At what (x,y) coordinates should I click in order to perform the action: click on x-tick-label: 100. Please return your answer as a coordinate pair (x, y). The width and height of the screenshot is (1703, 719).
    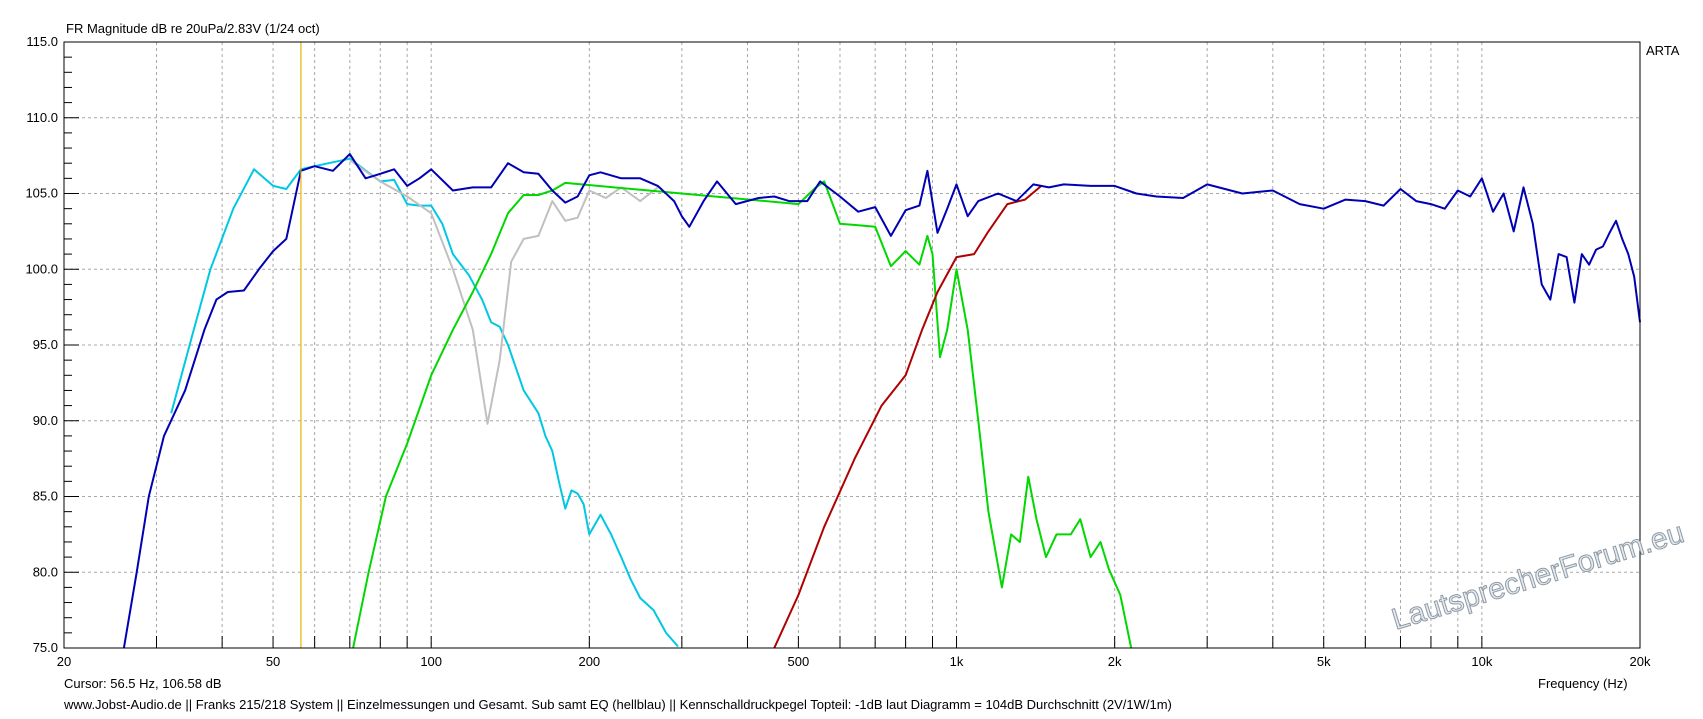
    Looking at the image, I should click on (431, 661).